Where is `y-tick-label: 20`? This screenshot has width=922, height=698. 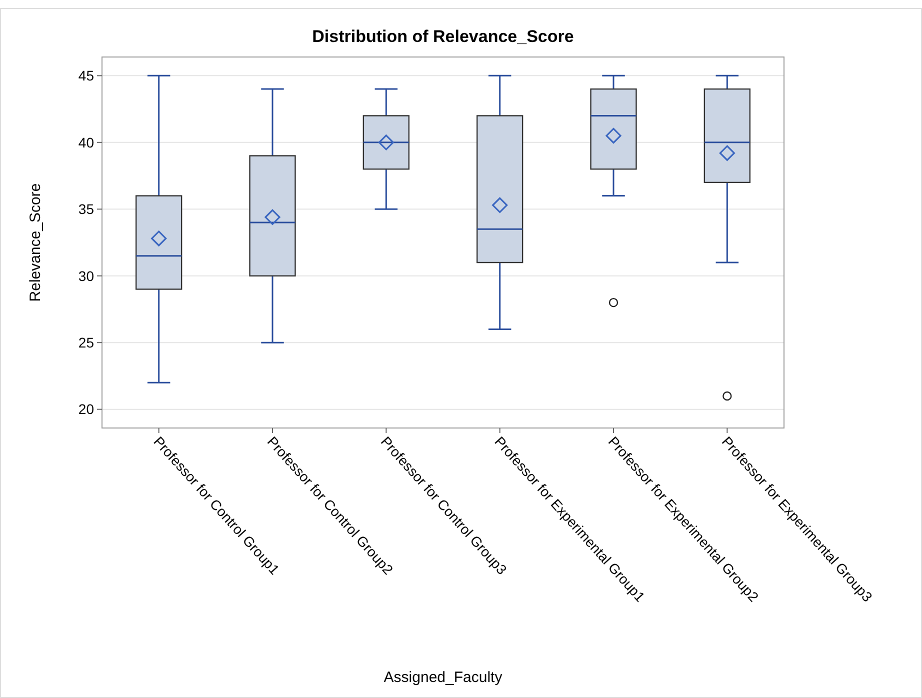
y-tick-label: 20 is located at coordinates (86, 409).